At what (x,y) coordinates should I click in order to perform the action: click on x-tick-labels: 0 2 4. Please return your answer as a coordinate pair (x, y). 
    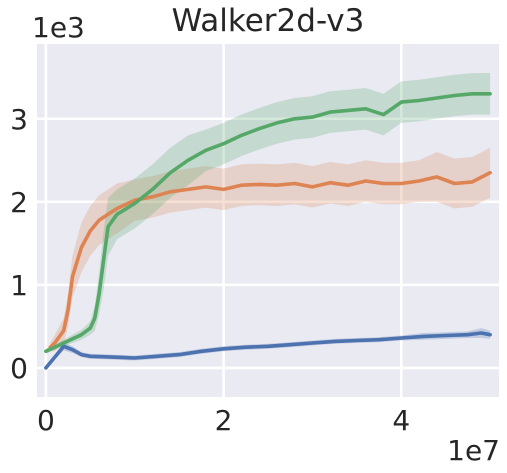
    Looking at the image, I should click on (223, 420).